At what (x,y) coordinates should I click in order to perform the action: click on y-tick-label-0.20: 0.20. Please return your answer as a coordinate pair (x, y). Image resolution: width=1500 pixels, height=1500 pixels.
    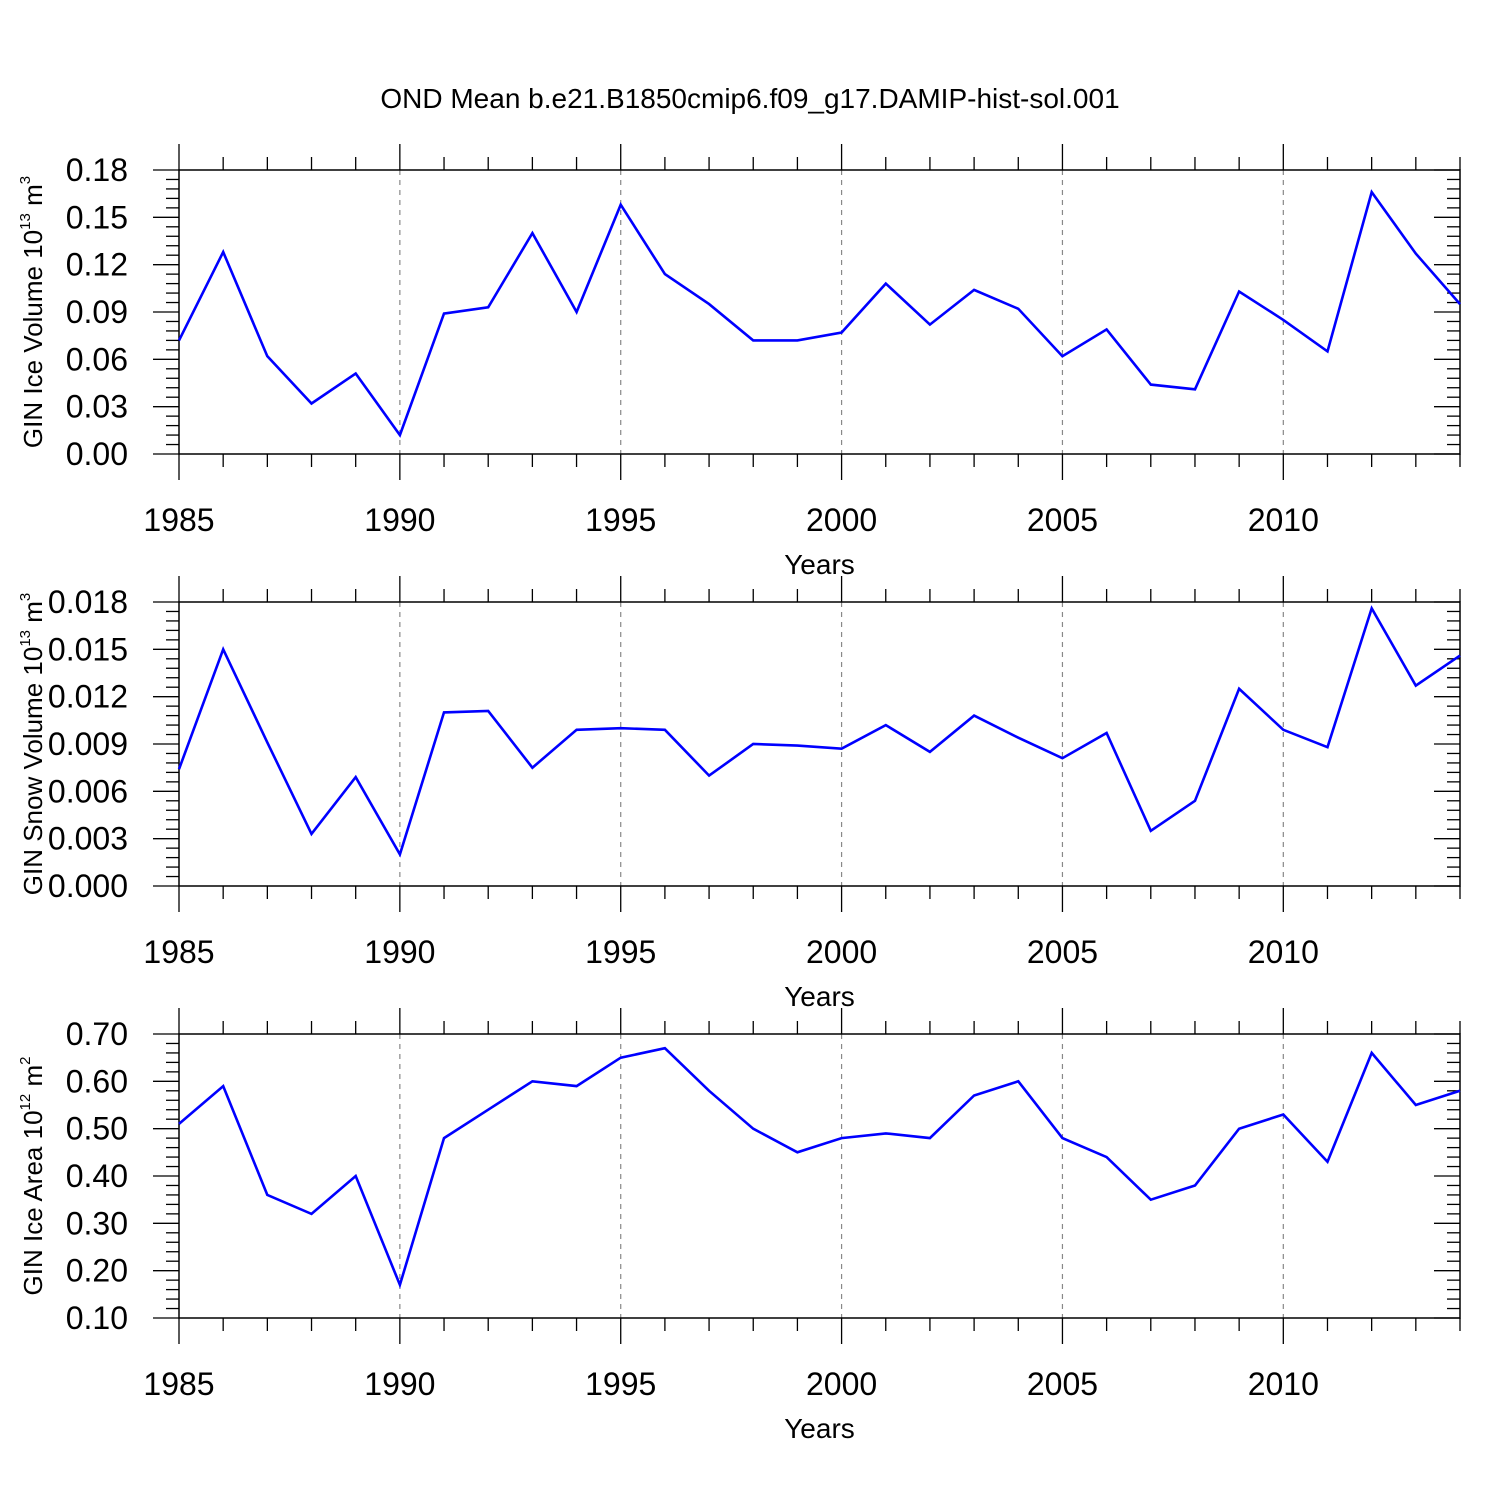
    Looking at the image, I should click on (97, 1271).